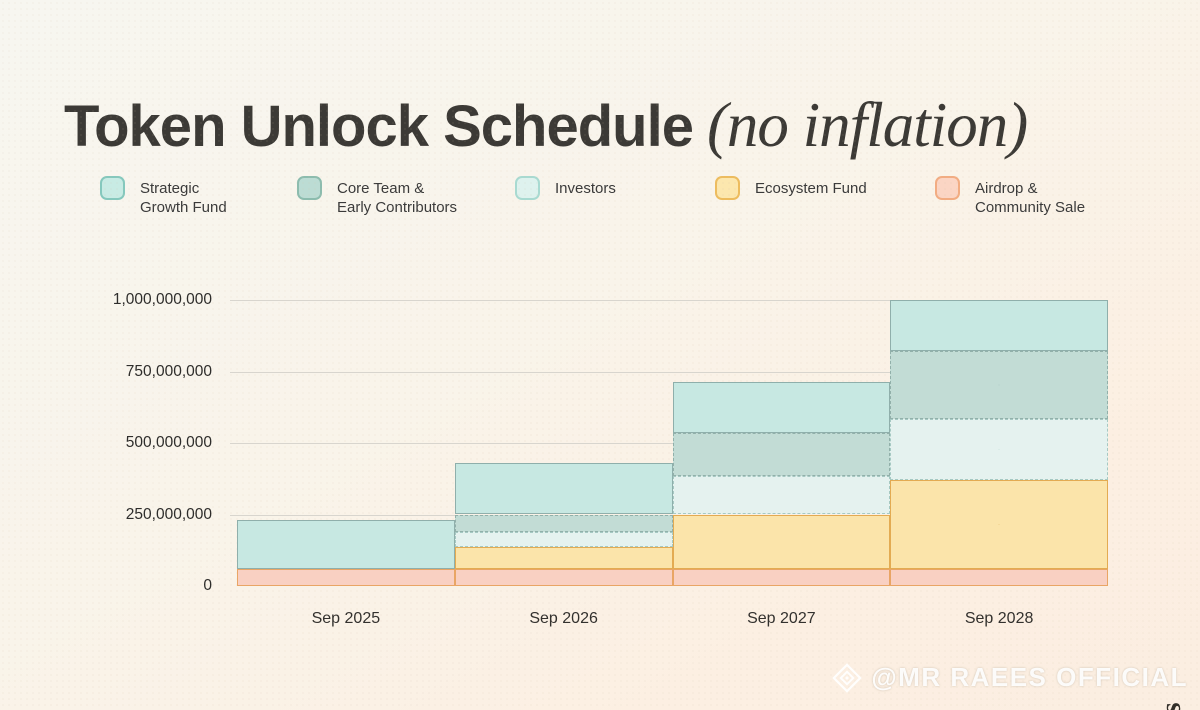 The width and height of the screenshot is (1200, 710). Describe the element at coordinates (999, 524) in the screenshot. I see `segment-ecosystem-fund-sep-2028` at that location.